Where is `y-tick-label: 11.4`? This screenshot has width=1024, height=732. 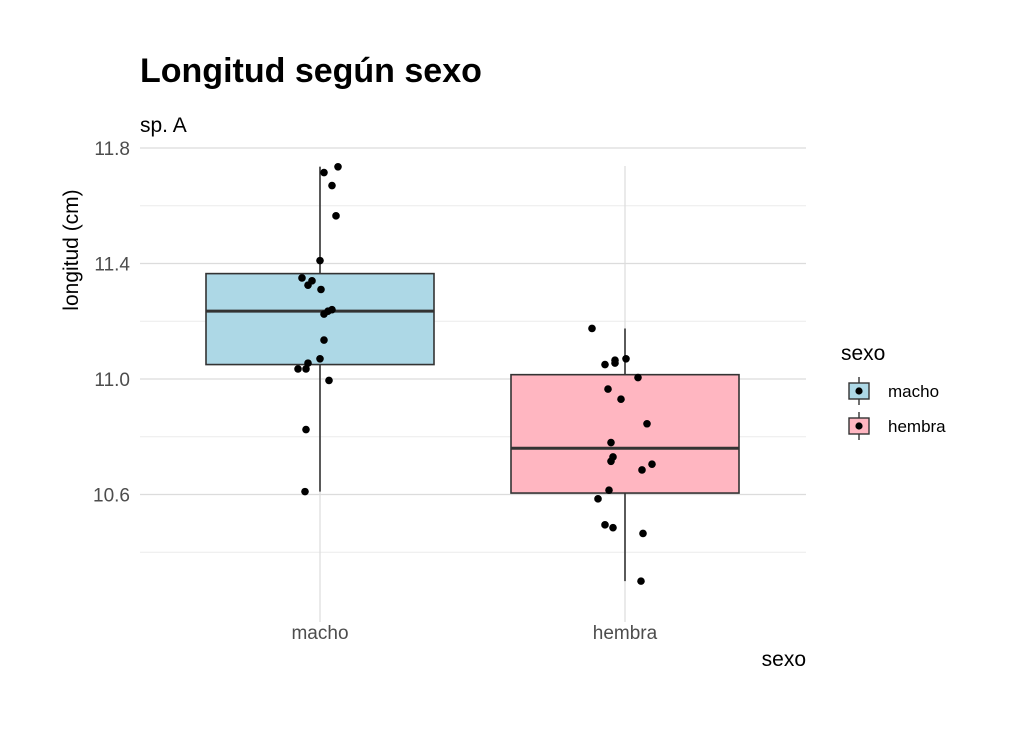 y-tick-label: 11.4 is located at coordinates (112, 265).